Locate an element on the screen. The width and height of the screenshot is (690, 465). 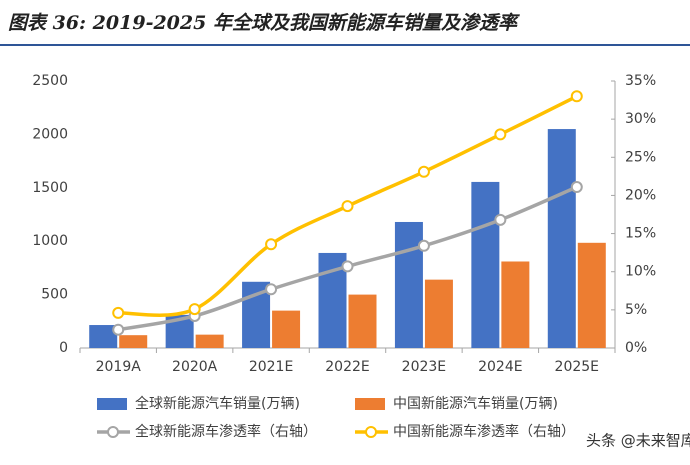
y-tick-label: 2500 is located at coordinates (50, 81).